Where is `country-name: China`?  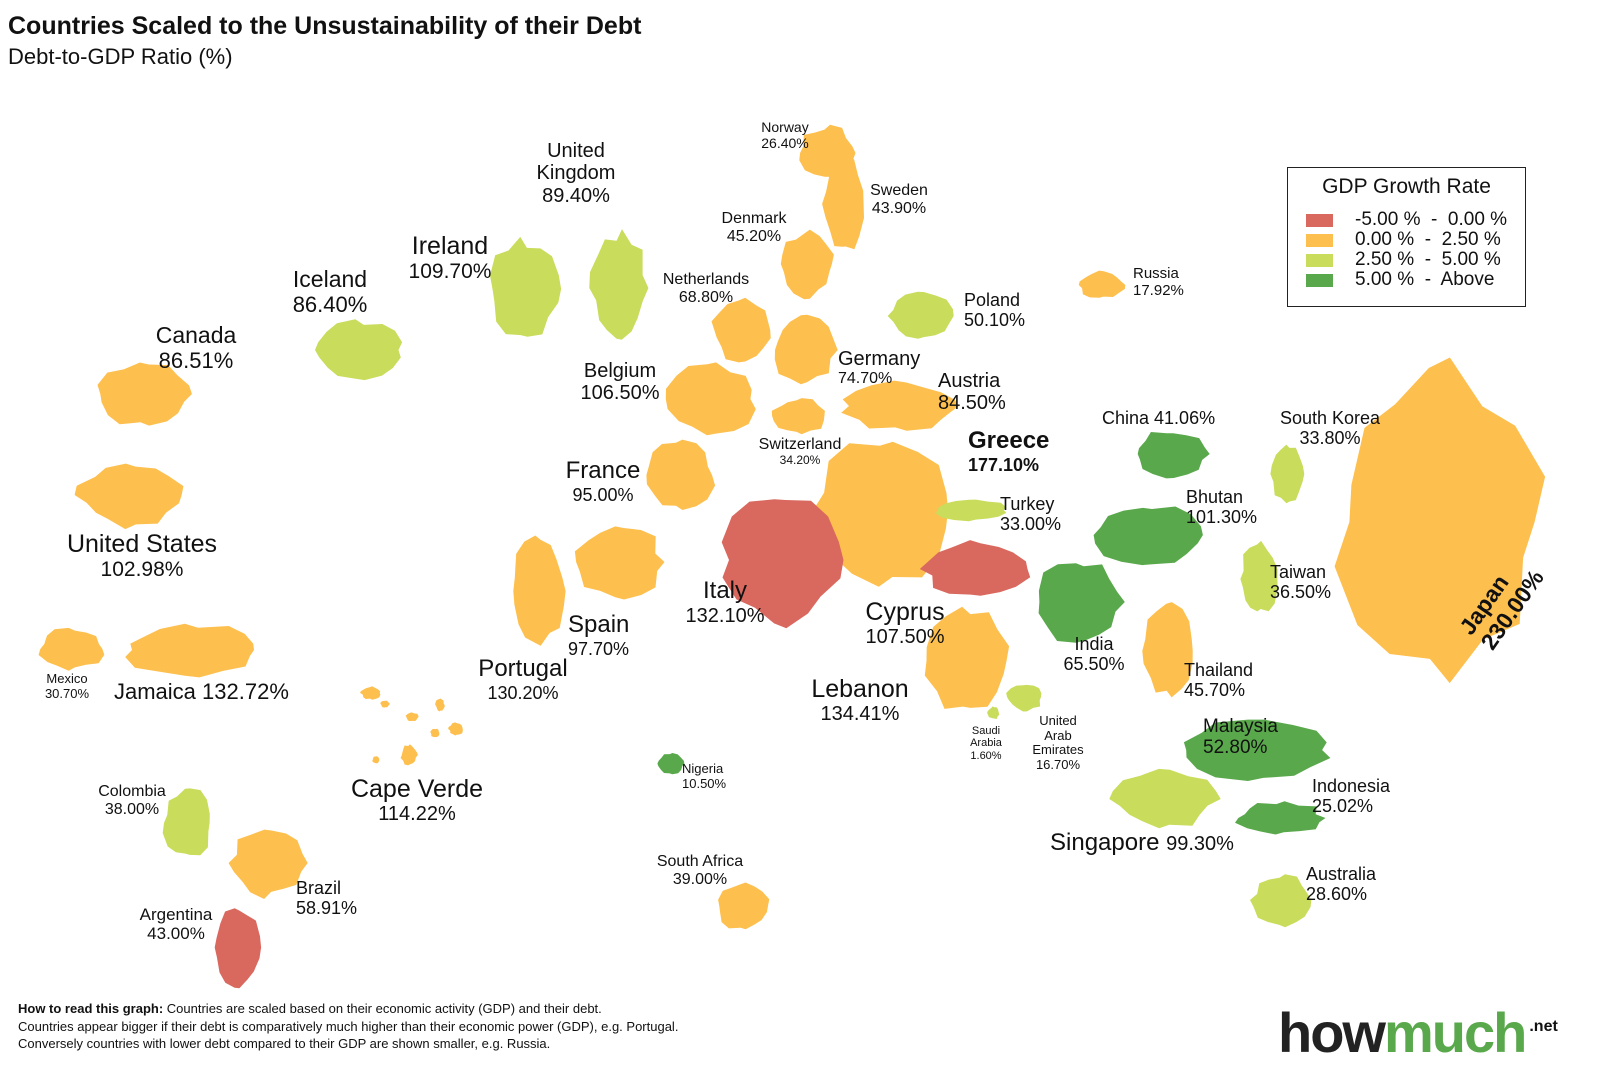
country-name: China is located at coordinates (1128, 418).